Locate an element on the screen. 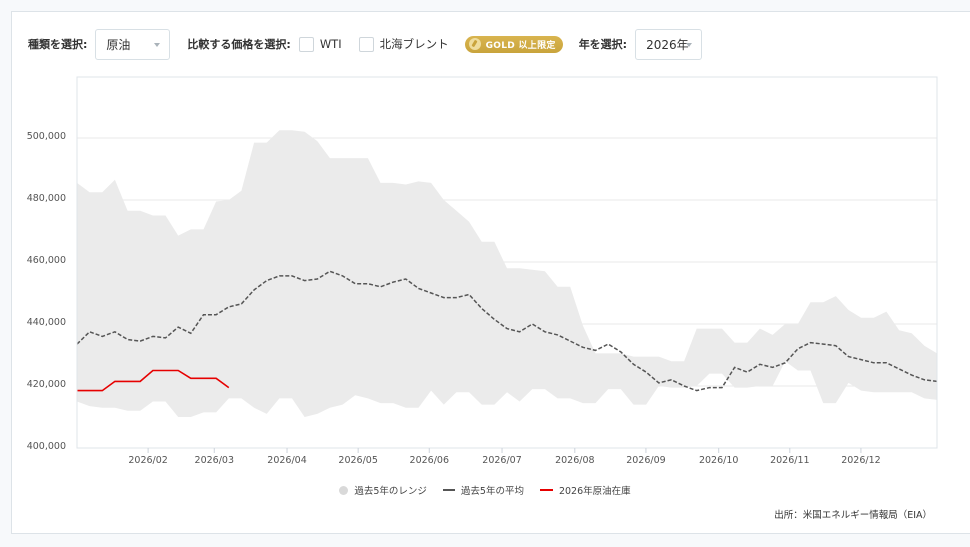 Image resolution: width=970 pixels, height=547 pixels. legend-item-average: 過去5年の平均 is located at coordinates (483, 490).